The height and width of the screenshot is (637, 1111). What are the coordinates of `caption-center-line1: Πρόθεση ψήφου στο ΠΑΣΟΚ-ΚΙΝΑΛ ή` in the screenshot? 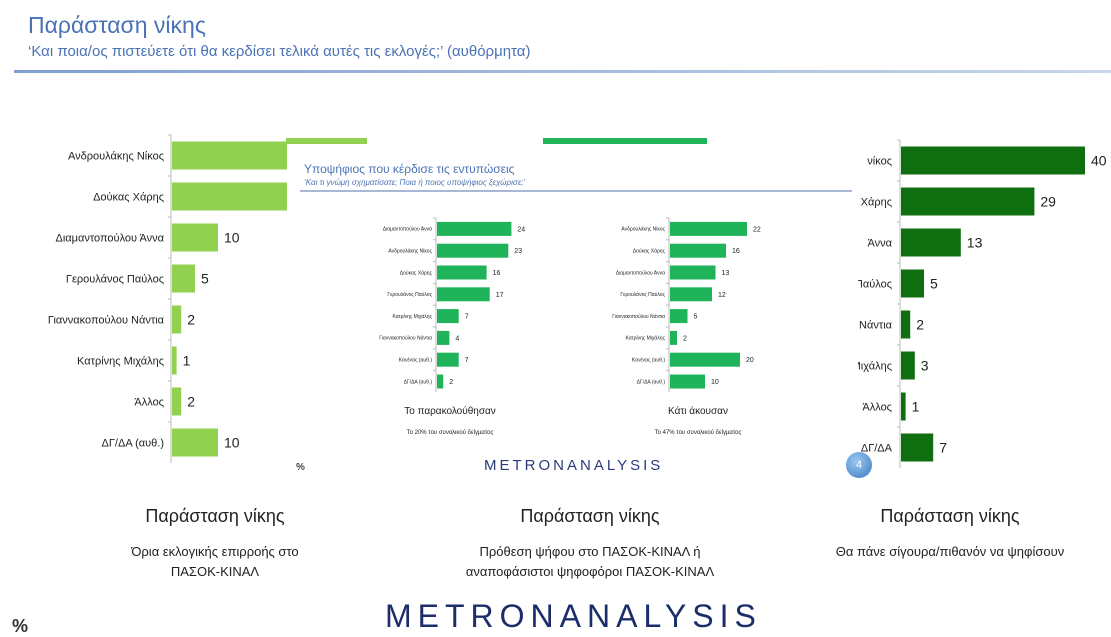 It's located at (590, 551).